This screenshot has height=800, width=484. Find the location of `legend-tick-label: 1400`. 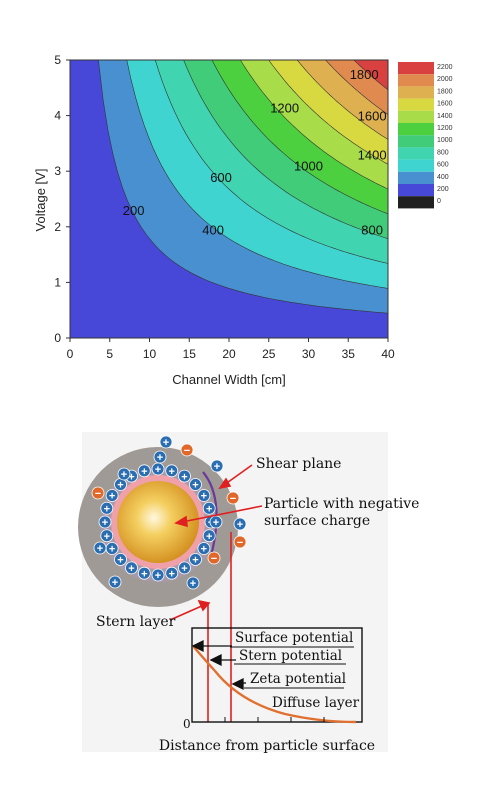

legend-tick-label: 1400 is located at coordinates (445, 116).